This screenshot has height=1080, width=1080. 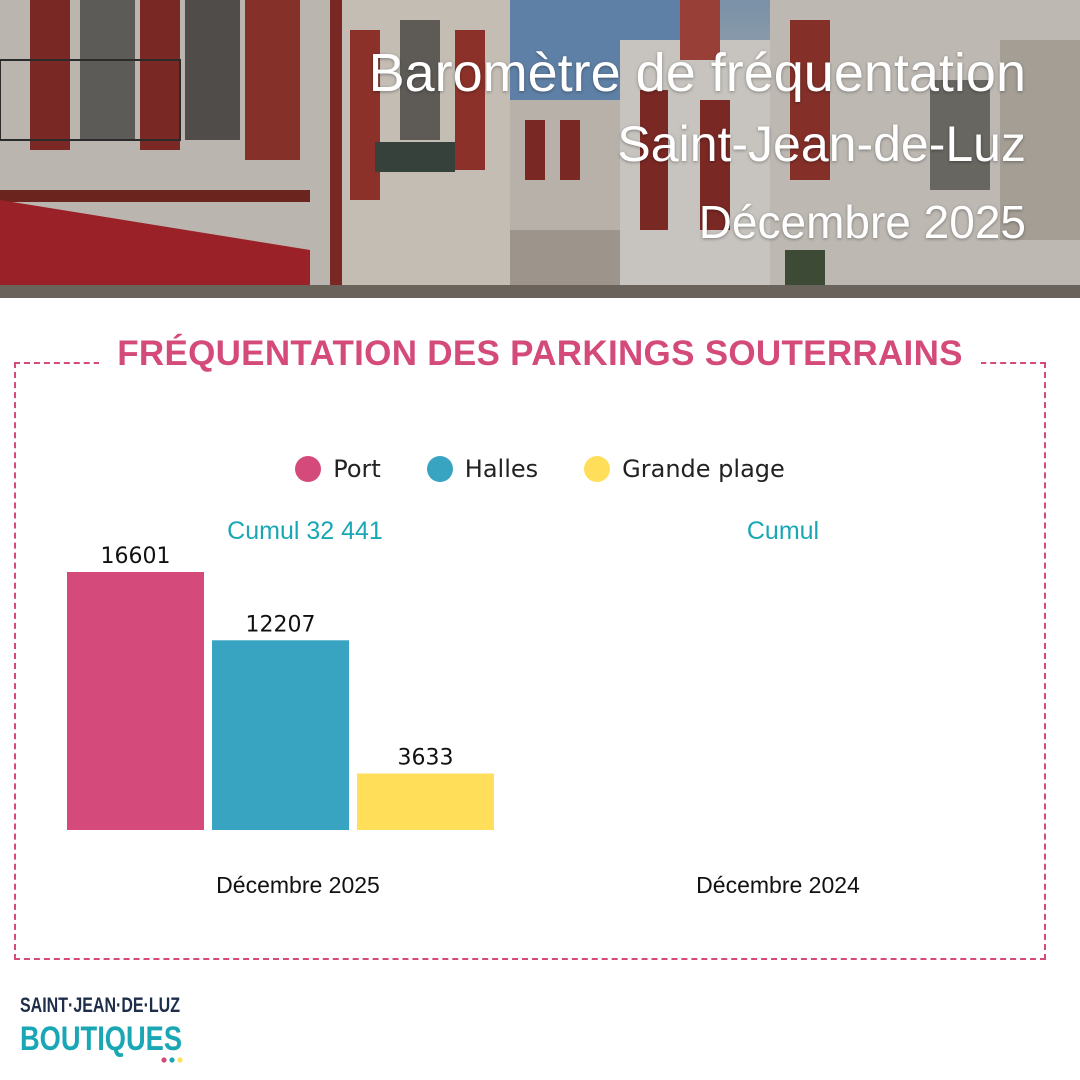 What do you see at coordinates (308, 469) in the screenshot?
I see `legend-dot-port` at bounding box center [308, 469].